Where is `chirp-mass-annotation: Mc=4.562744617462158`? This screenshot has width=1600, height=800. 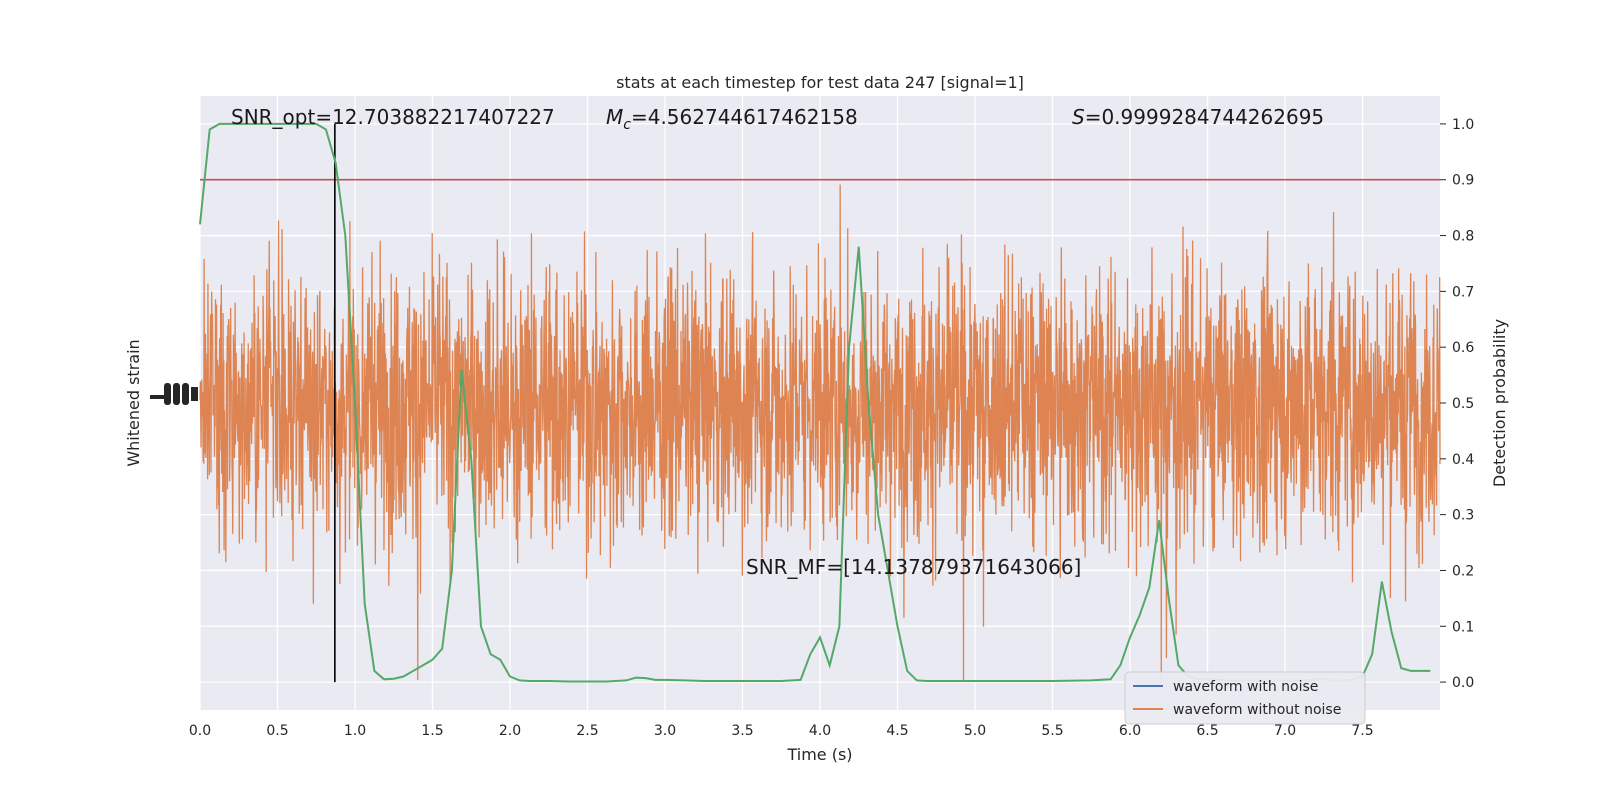
chirp-mass-annotation: Mc=4.562744617462158 is located at coordinates (732, 119).